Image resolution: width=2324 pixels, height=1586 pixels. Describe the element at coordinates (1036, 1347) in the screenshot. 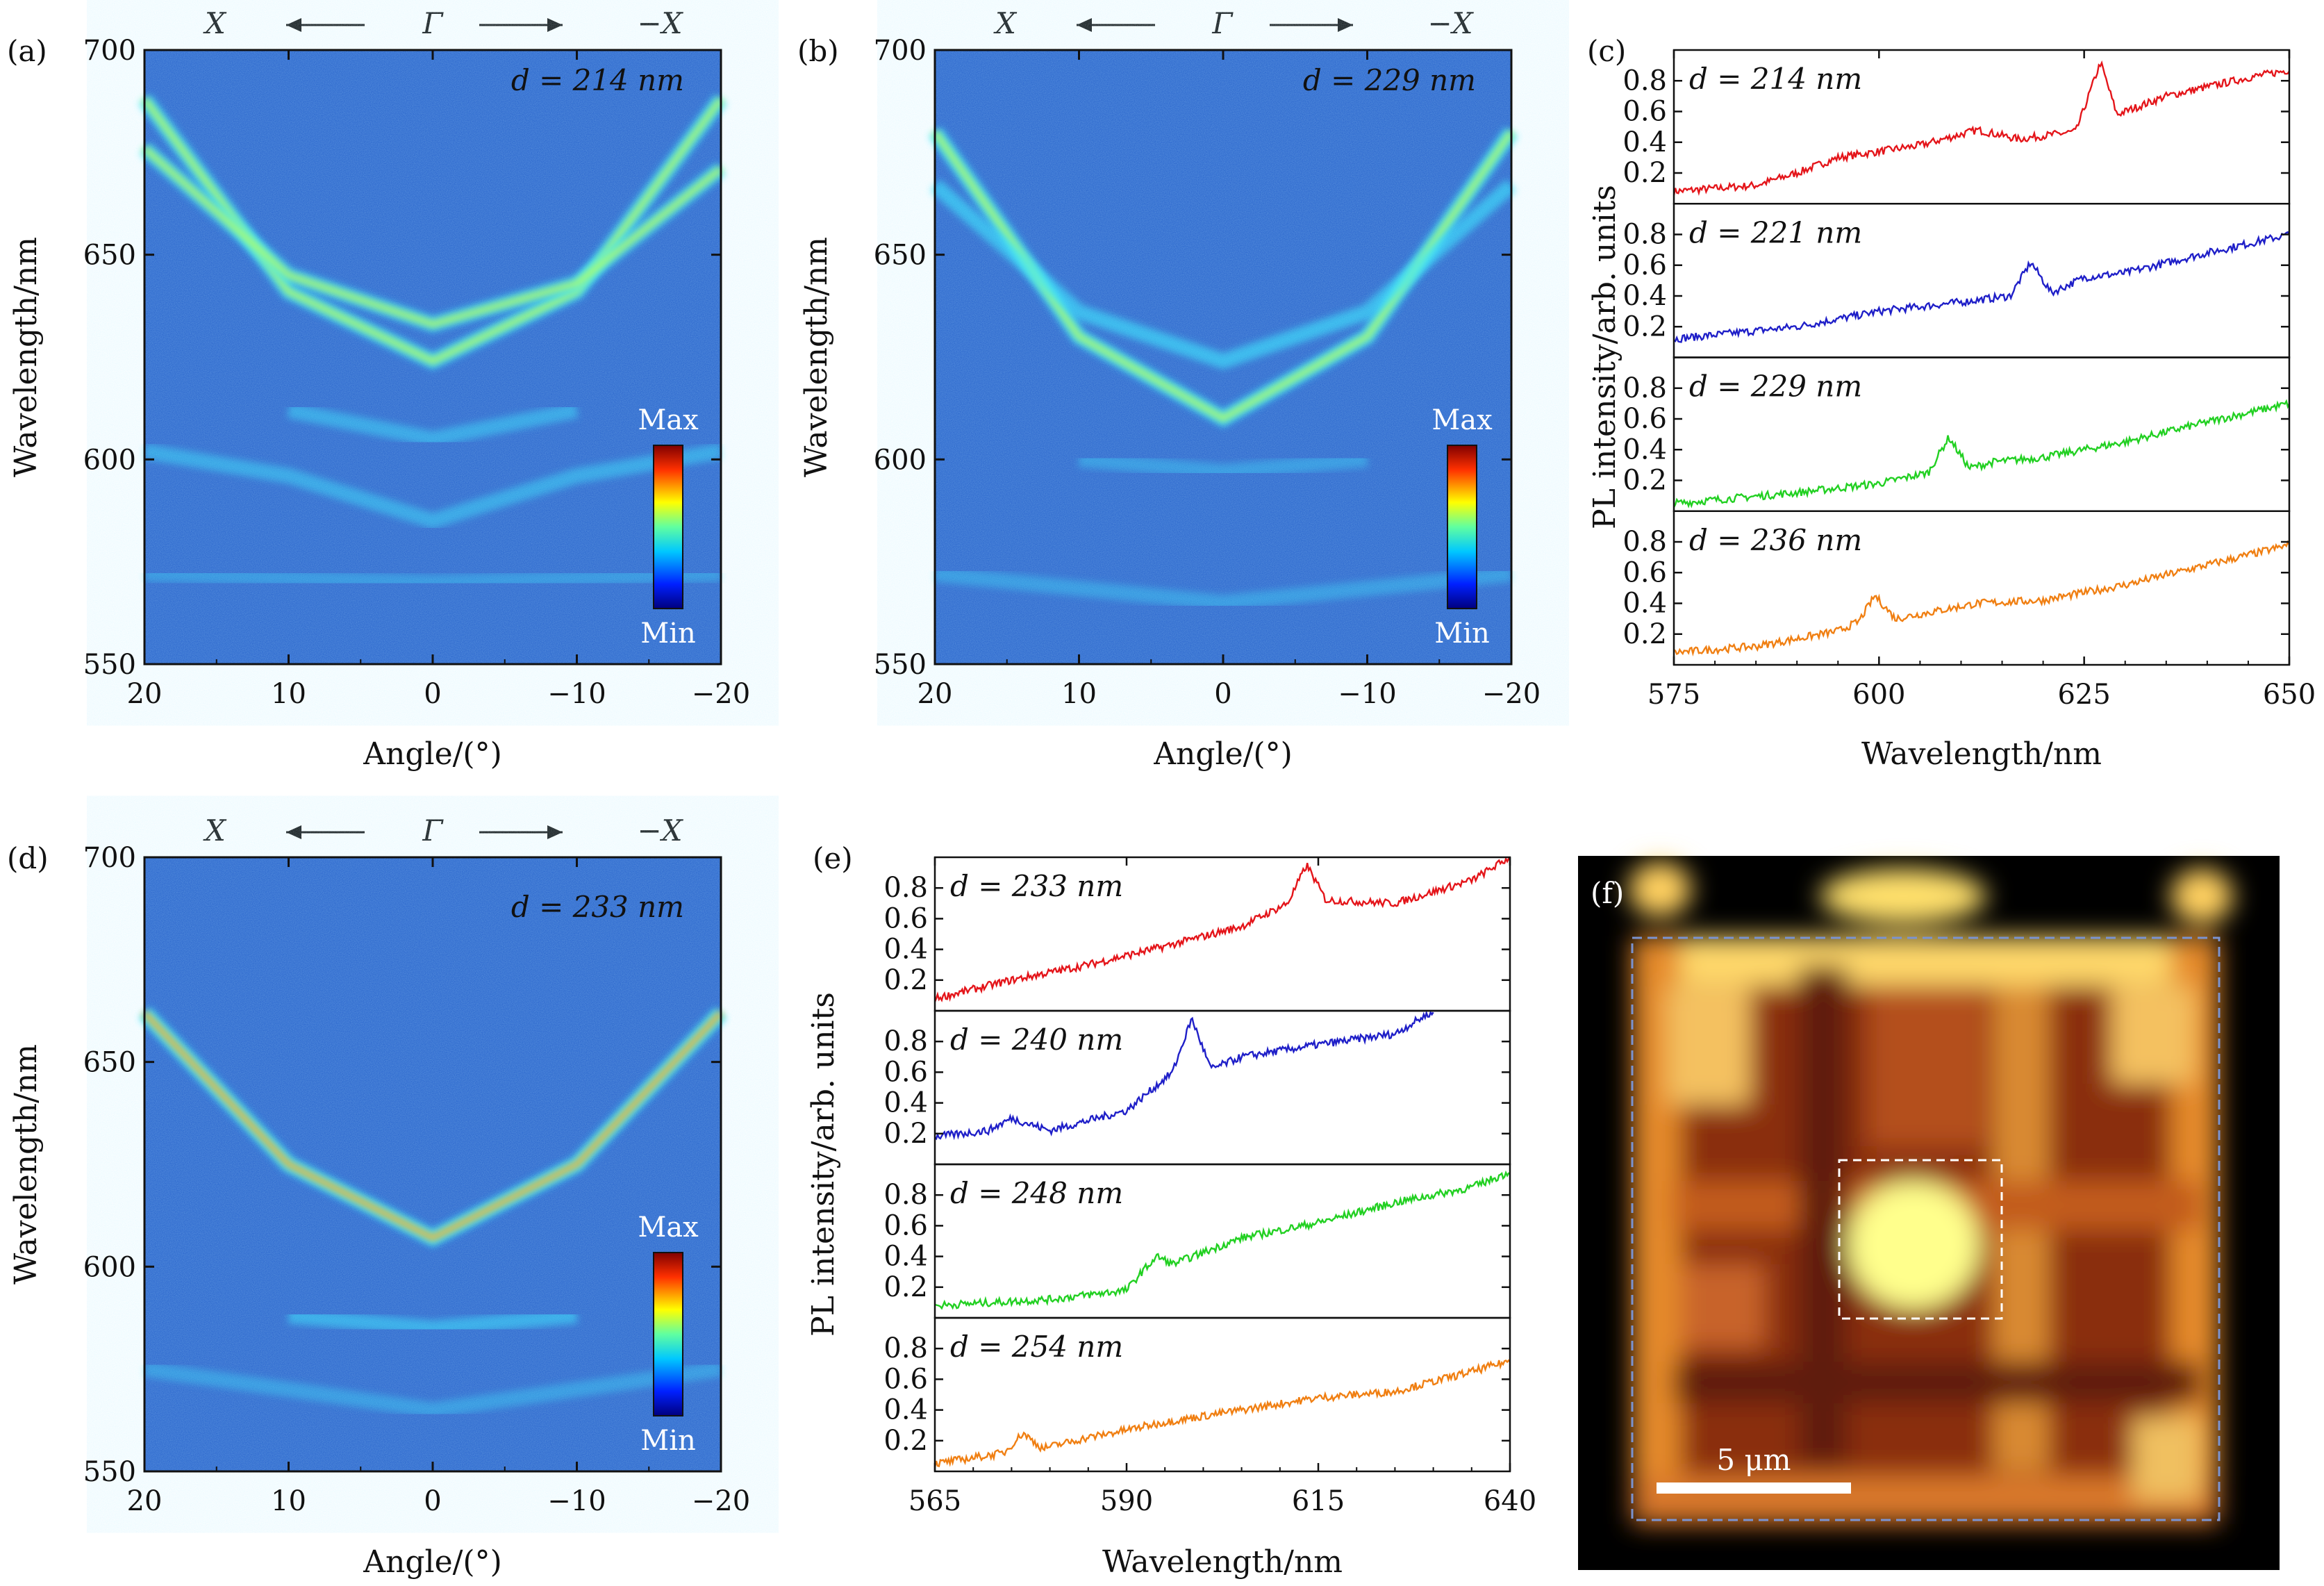

I see `series-label-e-3: d = 254 nm` at that location.